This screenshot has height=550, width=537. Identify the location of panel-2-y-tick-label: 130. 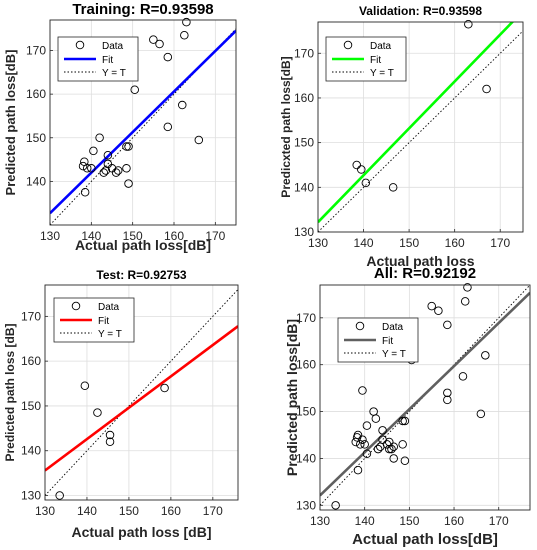
(304, 232).